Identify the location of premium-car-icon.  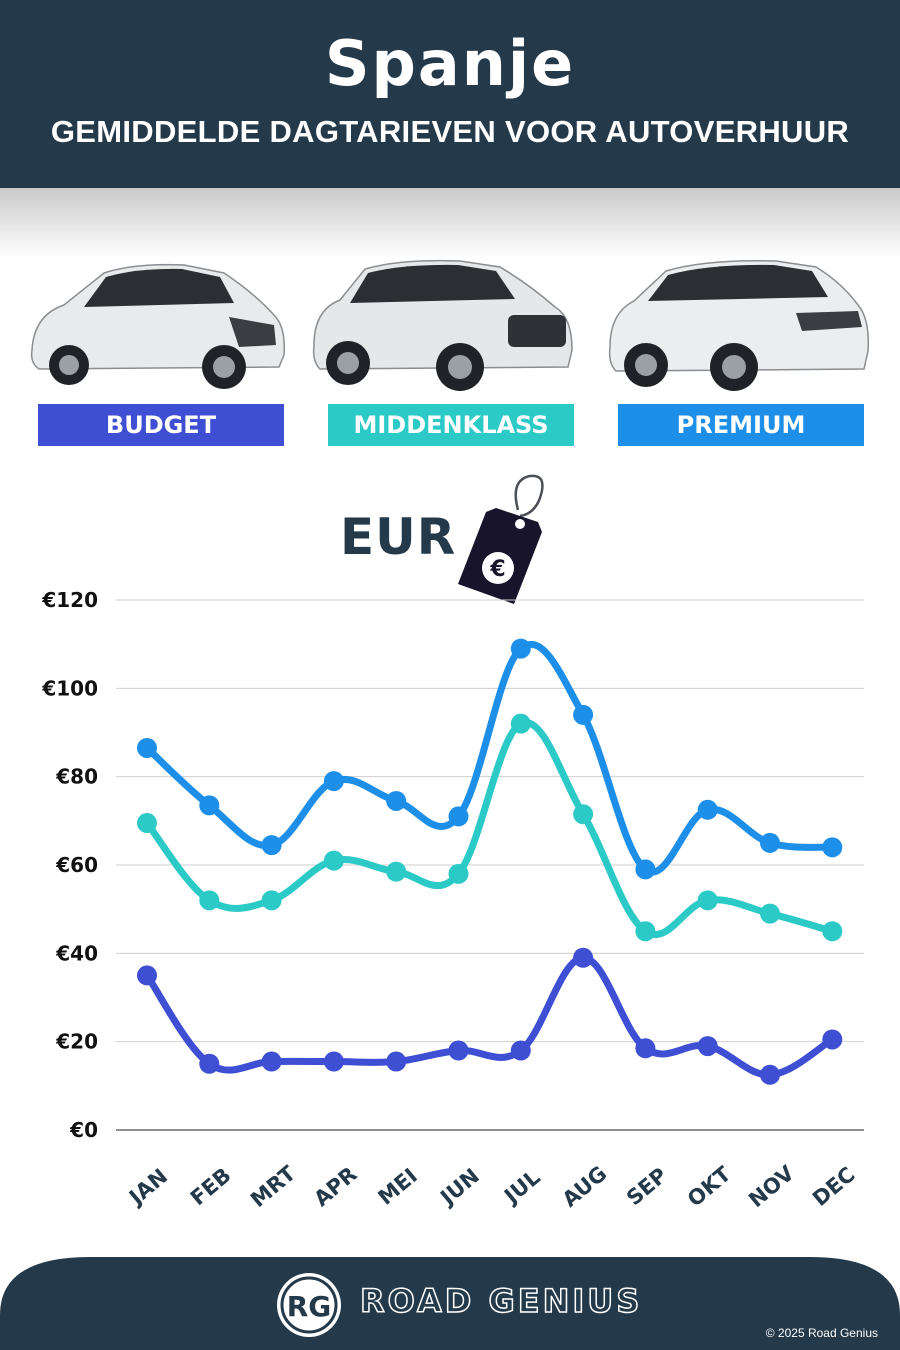
(739, 325).